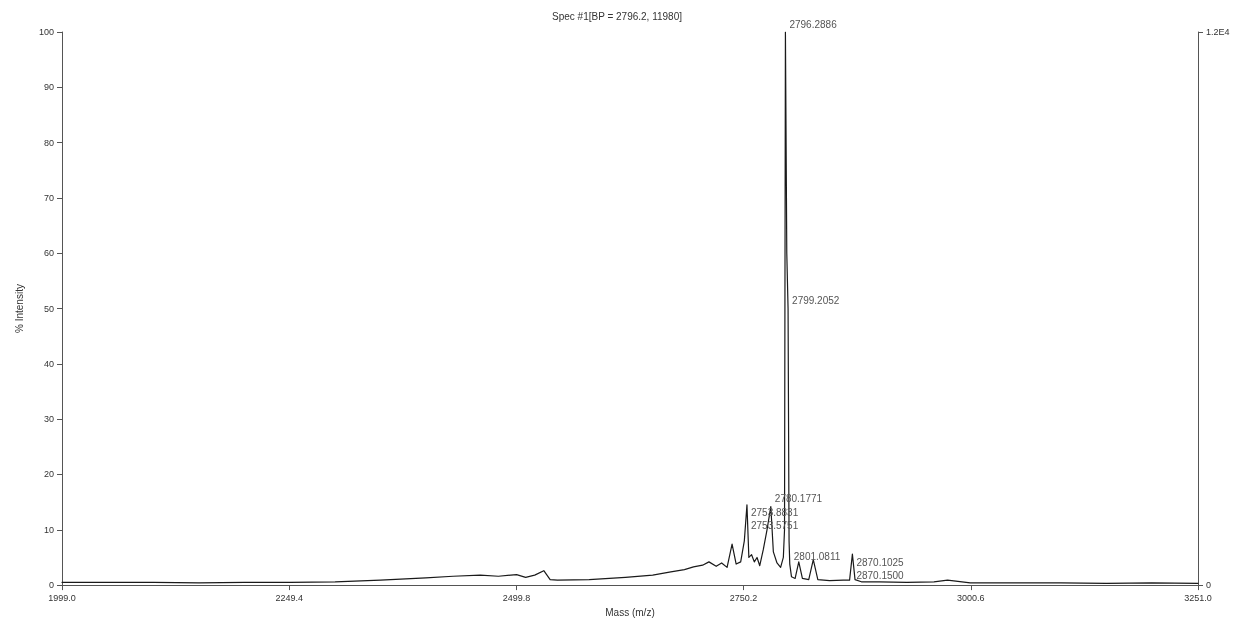 The width and height of the screenshot is (1234, 622). Describe the element at coordinates (46, 32) in the screenshot. I see `y-tick-label: 100` at that location.